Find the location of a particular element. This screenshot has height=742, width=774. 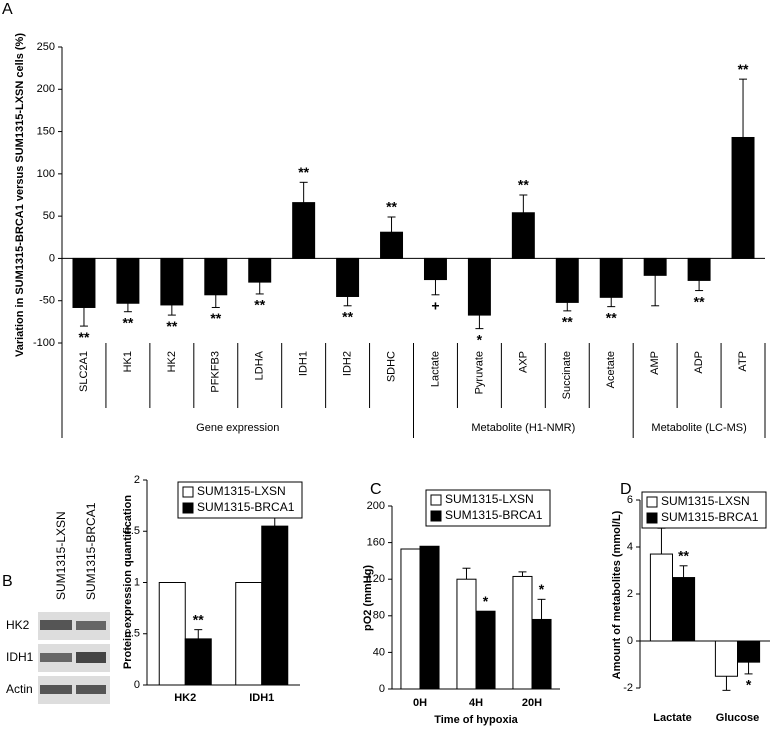

band-label: Actin is located at coordinates (19, 689).